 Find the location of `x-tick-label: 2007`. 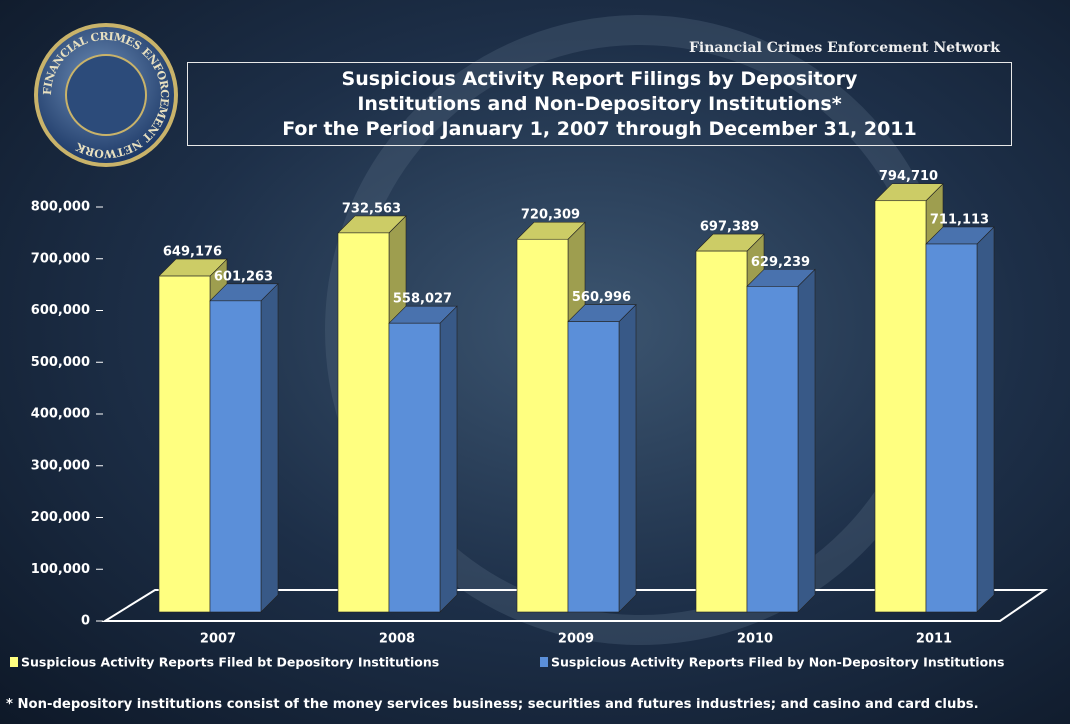

x-tick-label: 2007 is located at coordinates (218, 639).